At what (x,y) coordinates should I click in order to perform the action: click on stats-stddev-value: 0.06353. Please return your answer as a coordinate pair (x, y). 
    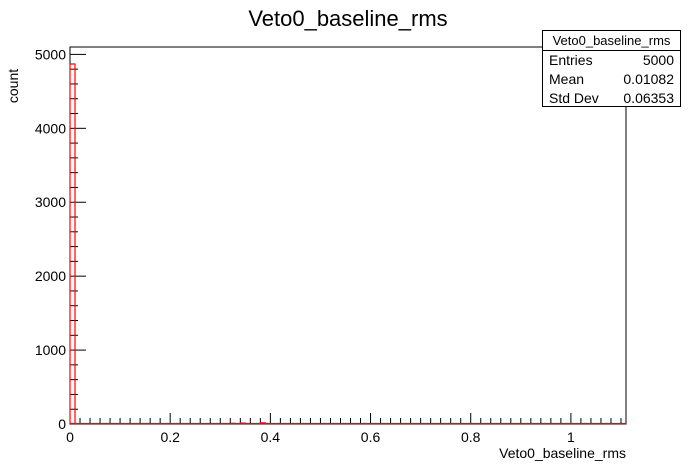
    Looking at the image, I should click on (648, 98).